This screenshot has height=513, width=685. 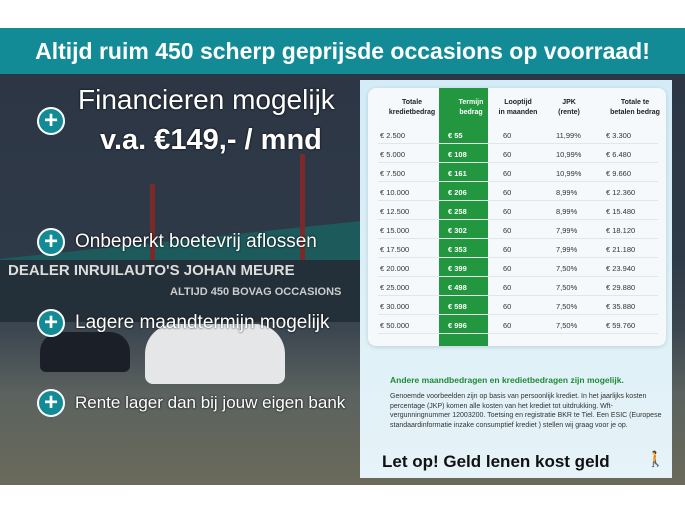 What do you see at coordinates (621, 306) in the screenshot?
I see `table-cell: € 35.880` at bounding box center [621, 306].